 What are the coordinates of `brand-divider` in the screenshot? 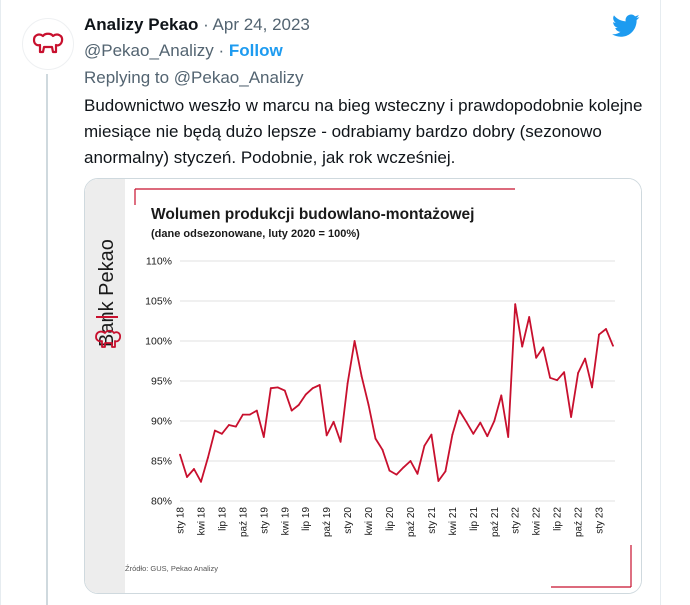 It's located at (107, 317).